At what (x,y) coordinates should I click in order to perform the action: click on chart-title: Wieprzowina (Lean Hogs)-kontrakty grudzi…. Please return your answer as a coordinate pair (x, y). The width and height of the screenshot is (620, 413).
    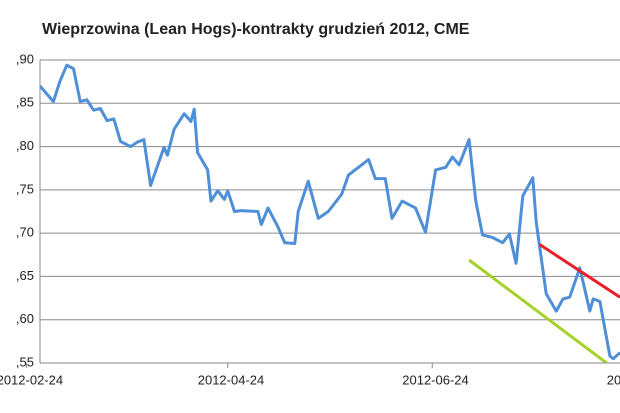
    Looking at the image, I should click on (256, 29).